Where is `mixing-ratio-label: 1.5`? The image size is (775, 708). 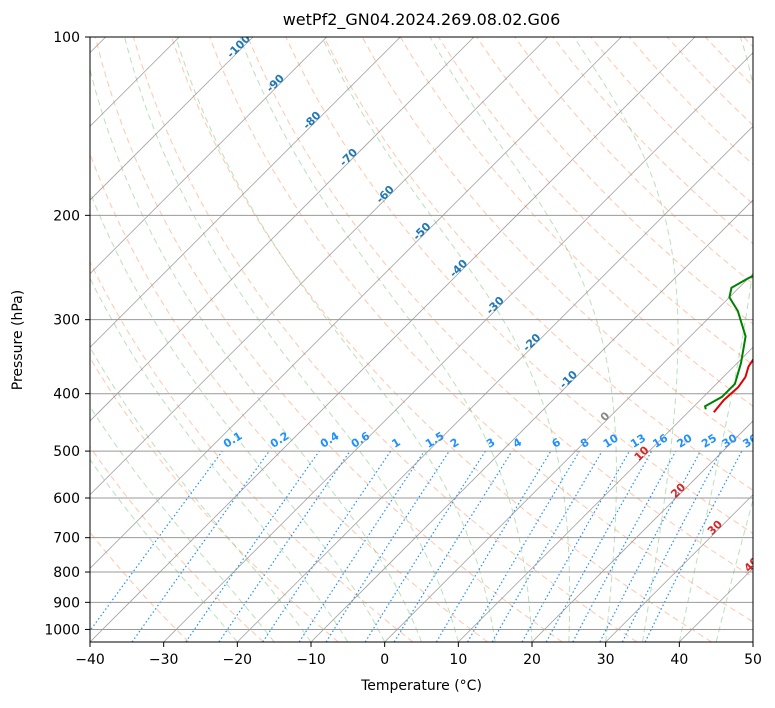
mixing-ratio-label: 1.5 is located at coordinates (434, 439).